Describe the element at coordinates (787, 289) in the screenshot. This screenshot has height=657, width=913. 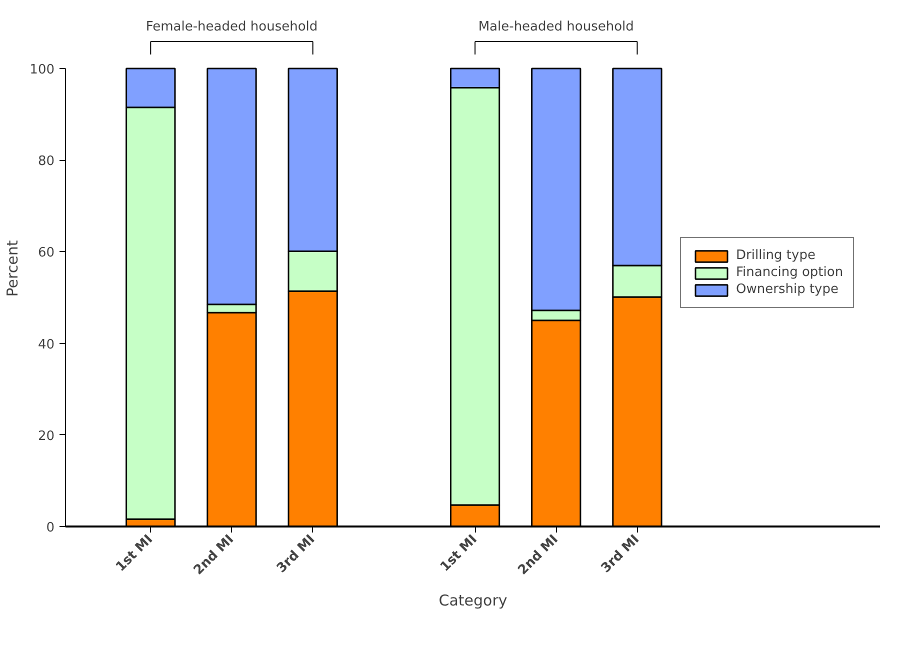
I see `legend-label: Ownership type` at that location.